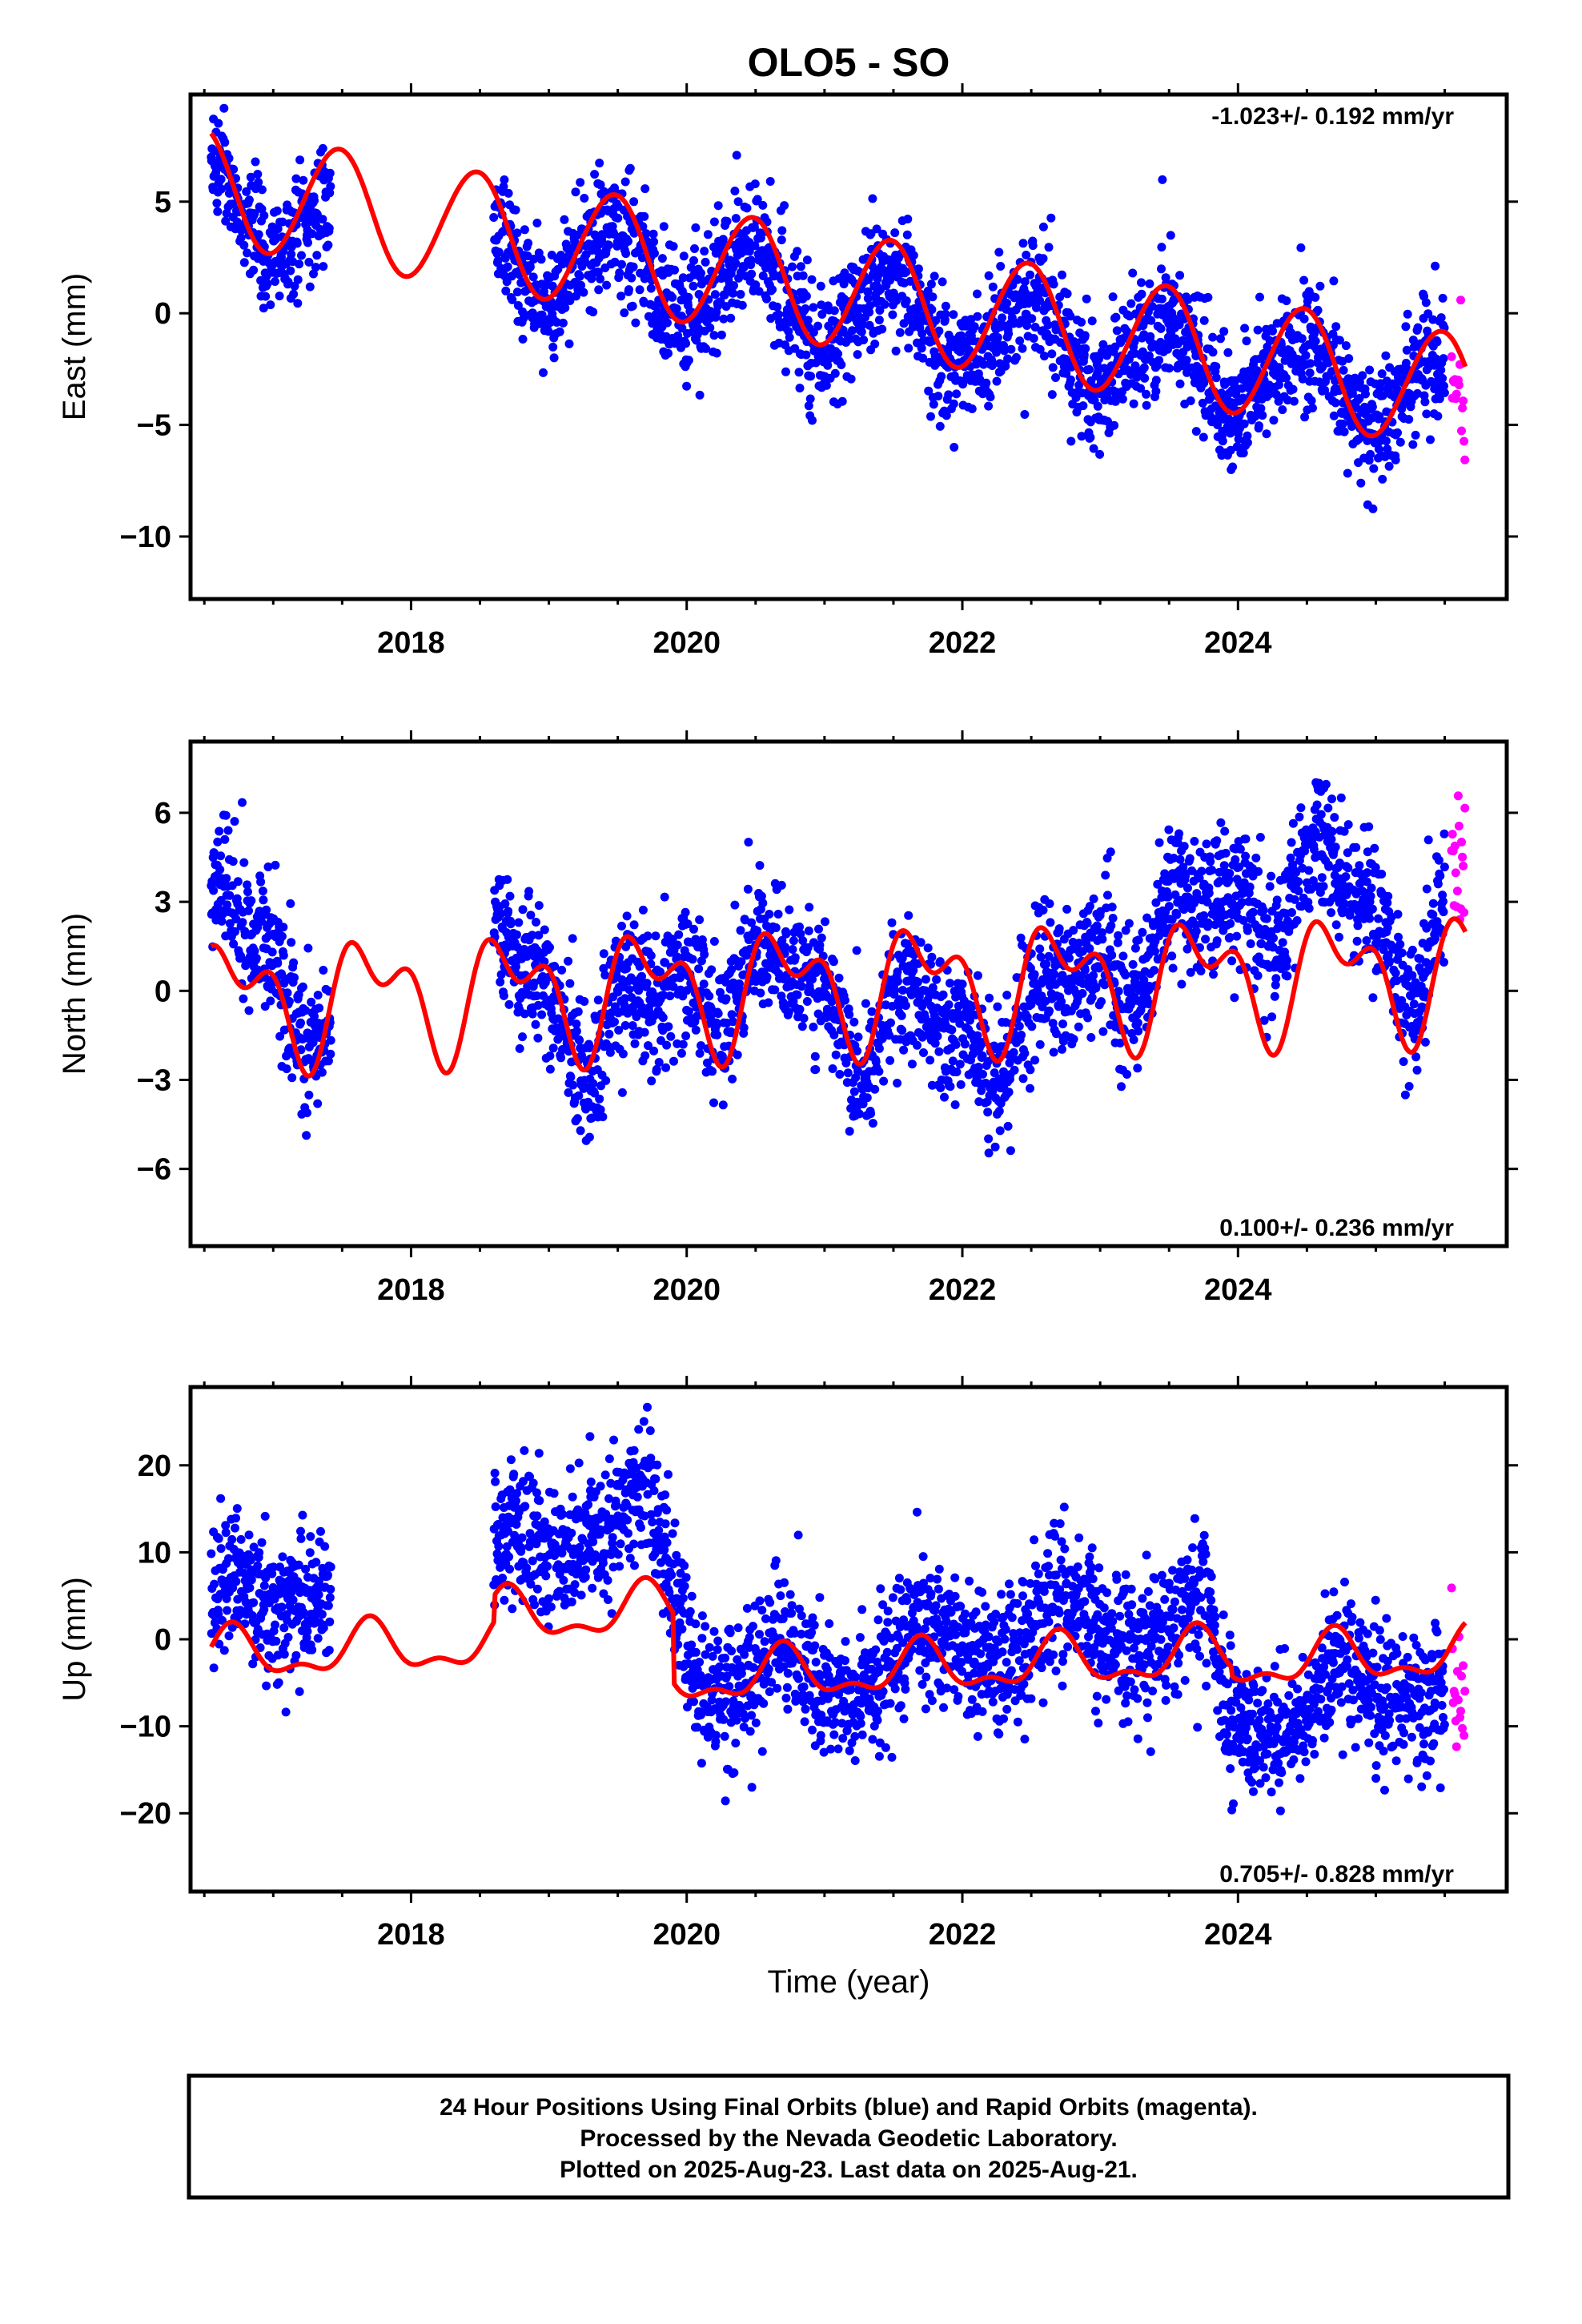 The image size is (1582, 2324). What do you see at coordinates (1459, 385) in the screenshot?
I see `rapid-orbit-point` at bounding box center [1459, 385].